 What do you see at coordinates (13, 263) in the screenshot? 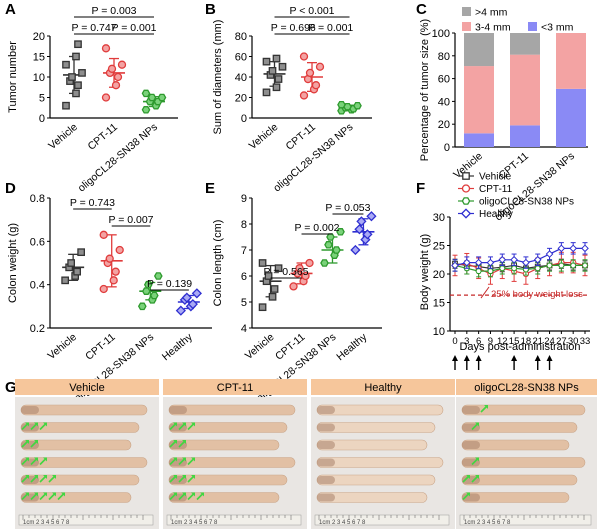
I see `y-axis-label-D: Colon weight (g)` at bounding box center [13, 263].